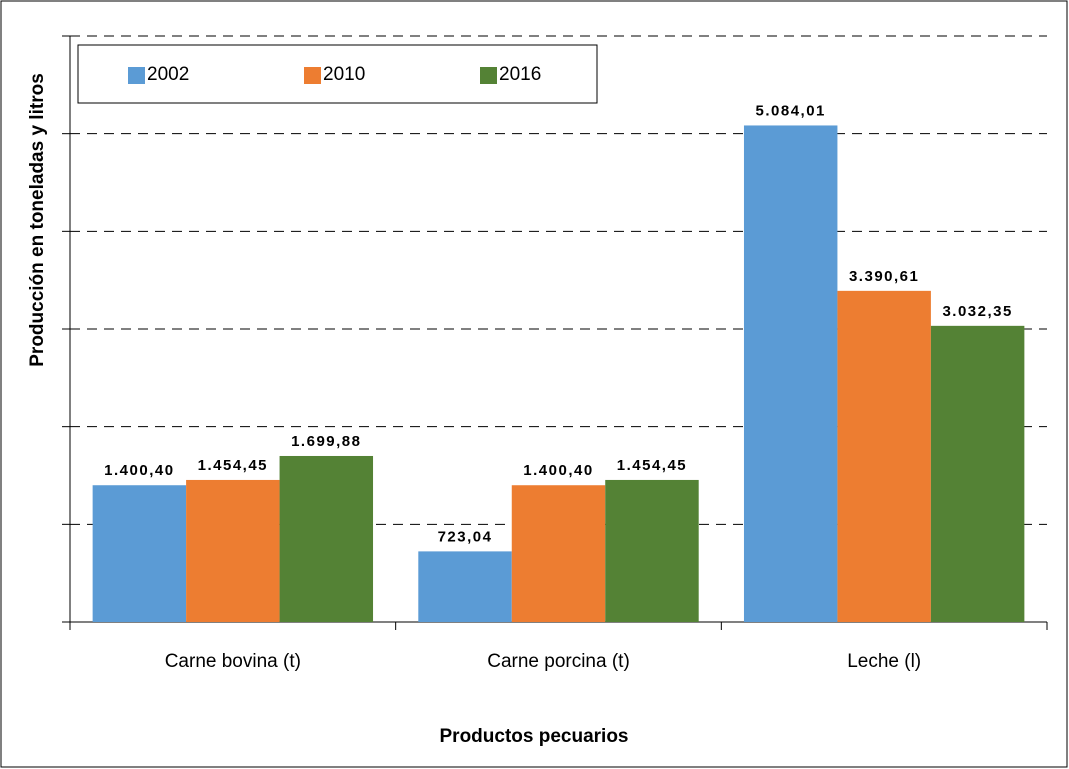 The image size is (1069, 769). Describe the element at coordinates (326, 441) in the screenshot. I see `value-label: 1.699,88` at that location.